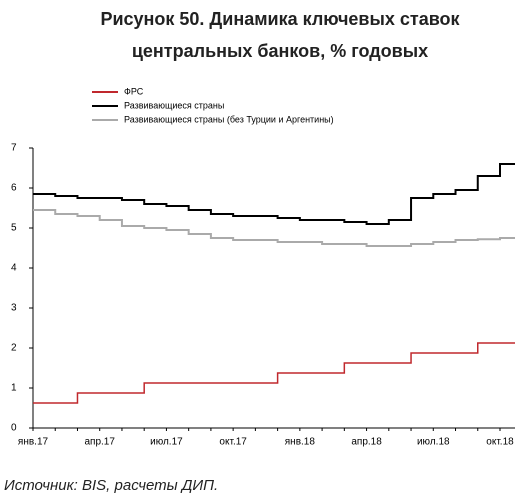 The image size is (529, 497). Describe the element at coordinates (14, 228) in the screenshot. I see `y-tick-label: 5` at that location.